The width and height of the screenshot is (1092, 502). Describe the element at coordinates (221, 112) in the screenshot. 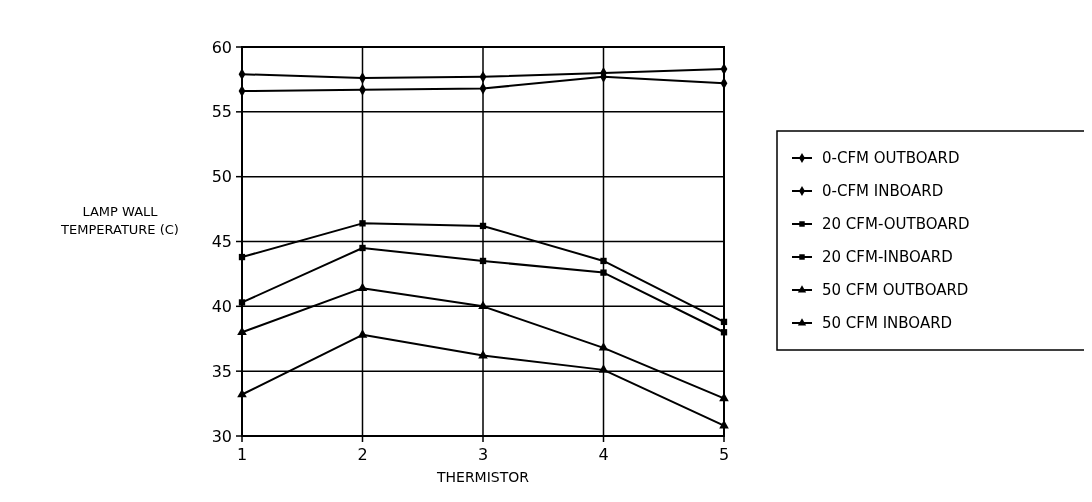

I see `y-tick-label: 55` at that location.